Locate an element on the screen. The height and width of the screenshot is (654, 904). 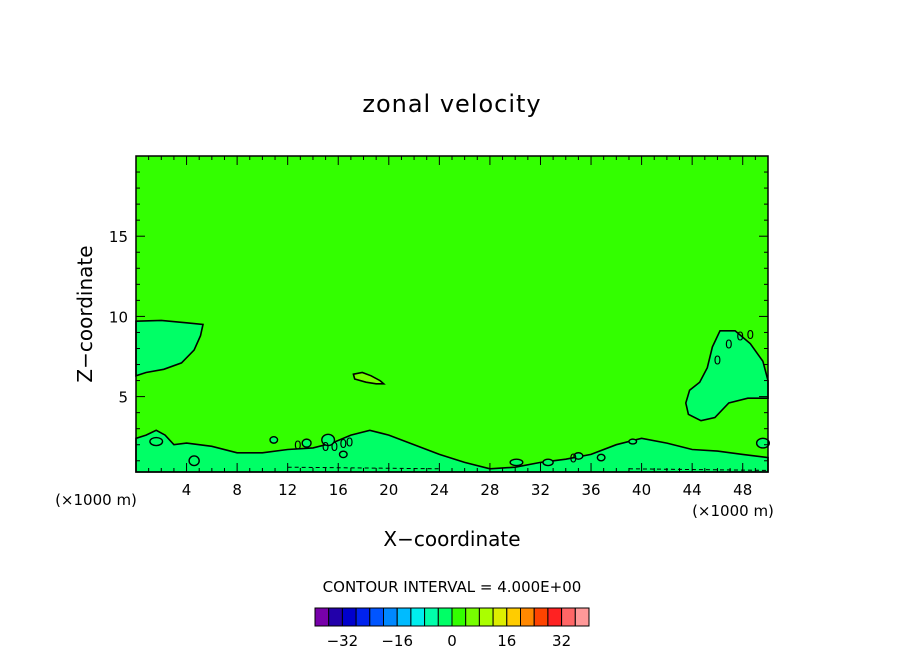
x-tick-label: 32 is located at coordinates (540, 490).